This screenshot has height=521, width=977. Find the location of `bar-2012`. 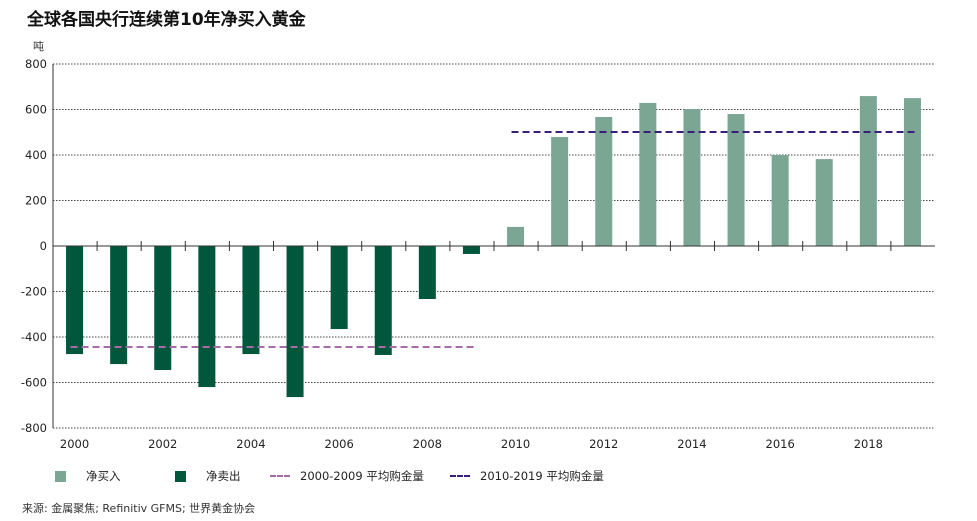

bar-2012 is located at coordinates (604, 181).